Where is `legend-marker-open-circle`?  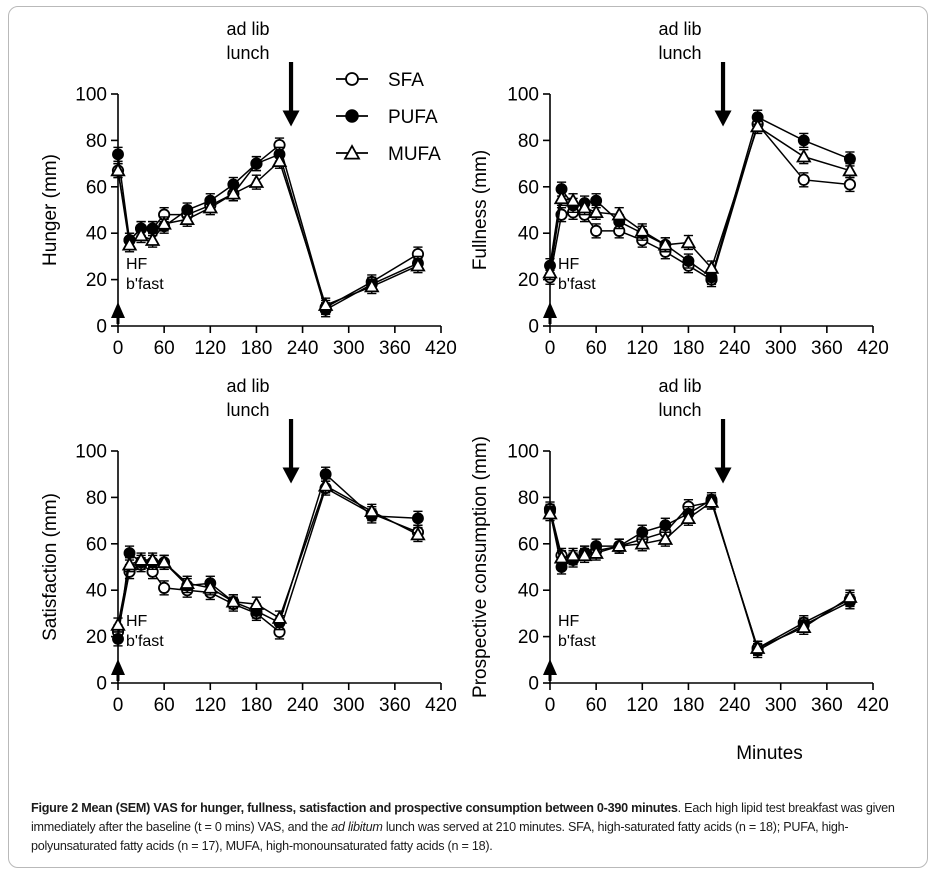
legend-marker-open-circle is located at coordinates (352, 79).